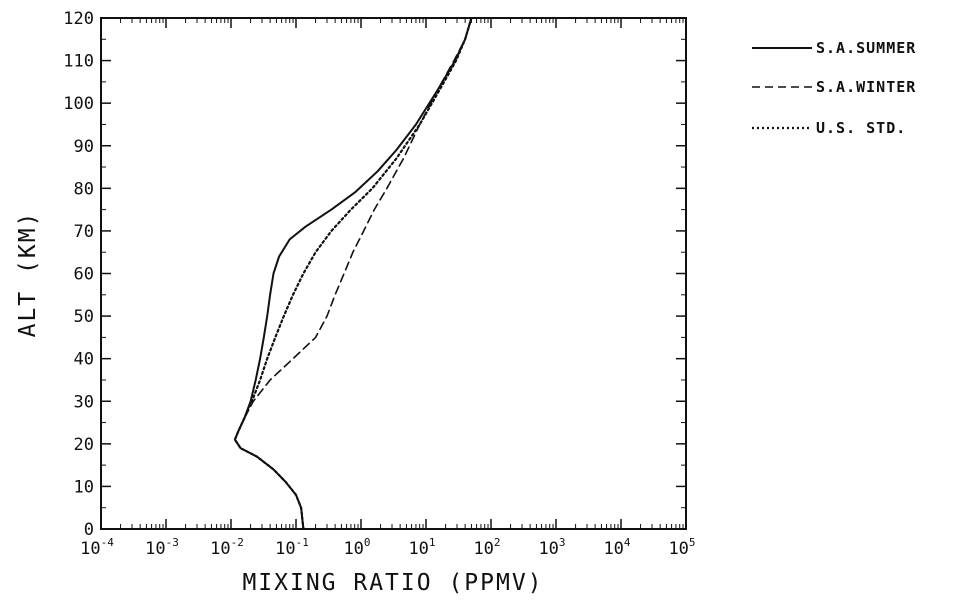 The image size is (962, 603). What do you see at coordinates (84, 317) in the screenshot?
I see `y-tick-label: 50` at bounding box center [84, 317].